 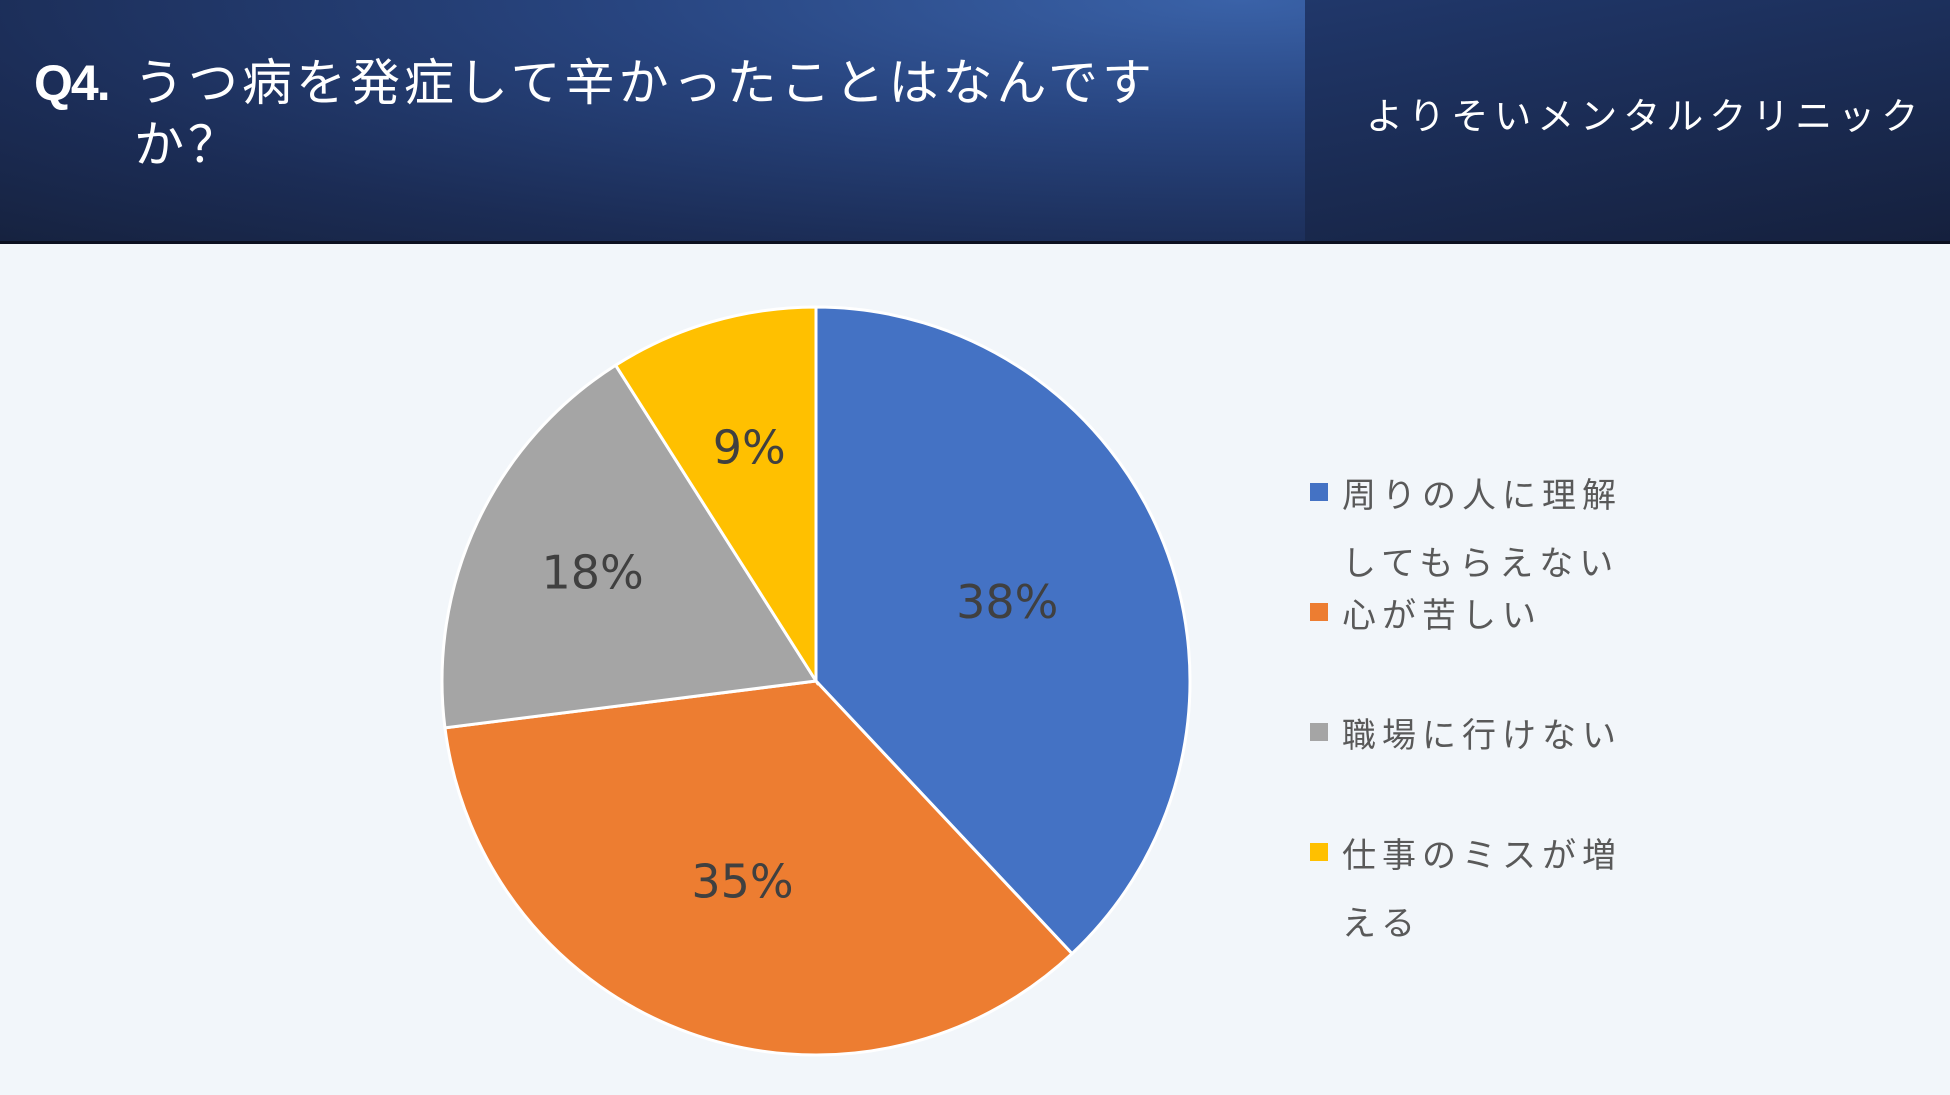 I want to click on legend-label: 職場に行けない, so click(x=1482, y=736).